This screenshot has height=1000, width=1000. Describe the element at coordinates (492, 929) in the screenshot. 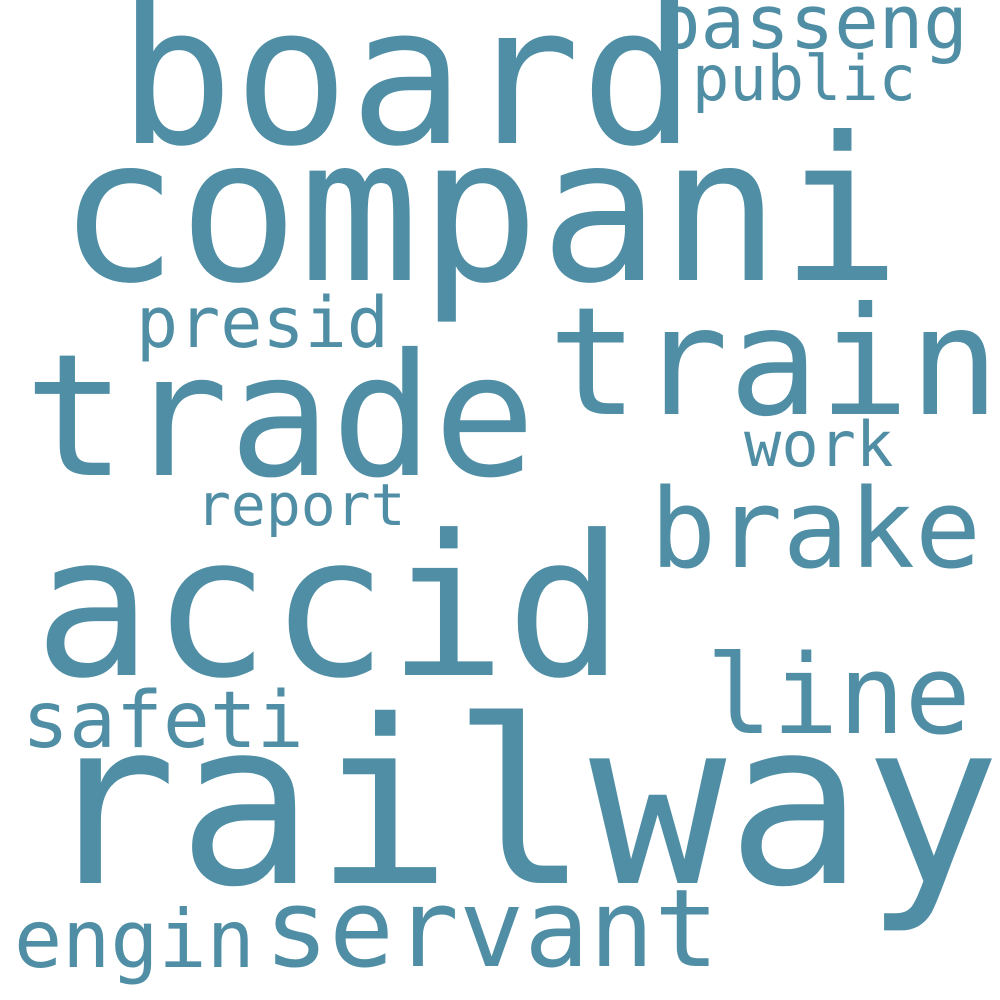

I see `word-servant: servant` at that location.